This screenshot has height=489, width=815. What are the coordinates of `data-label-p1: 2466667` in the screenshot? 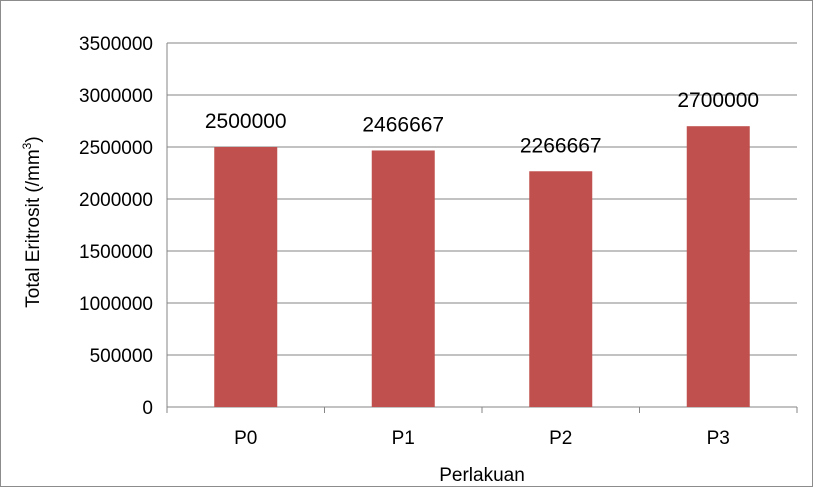 It's located at (403, 124).